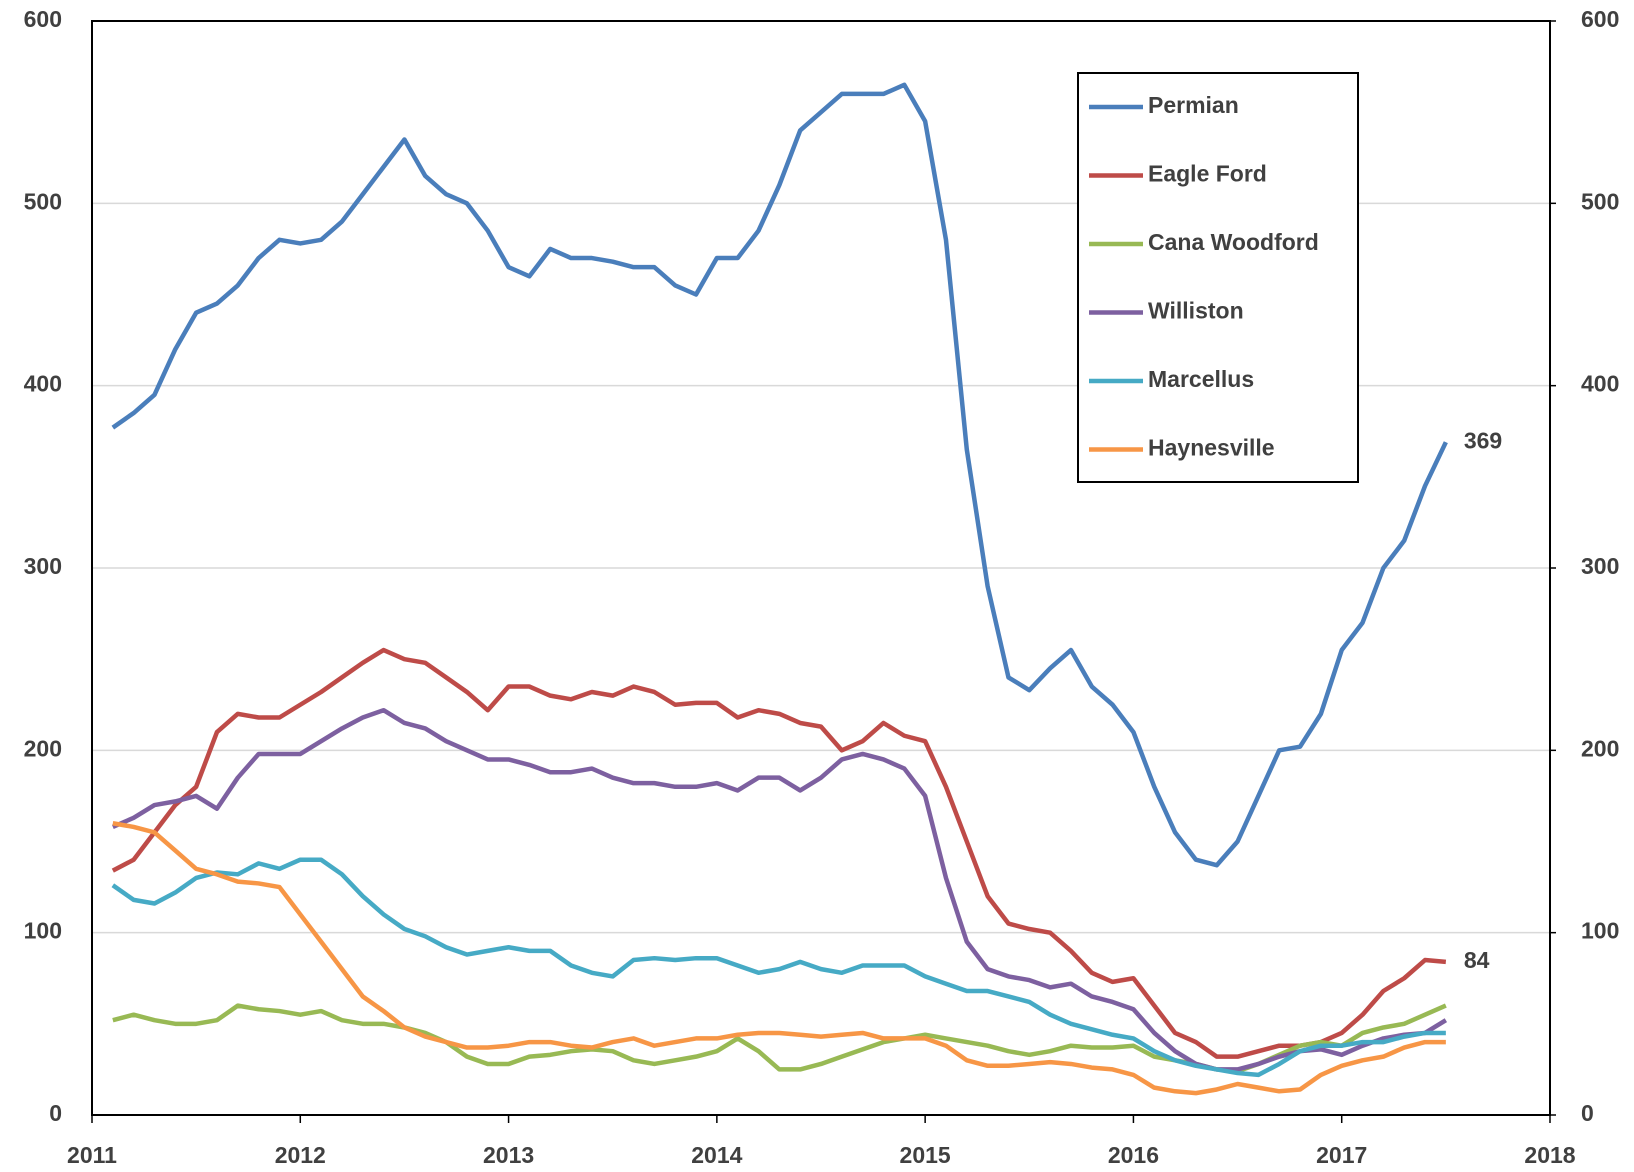 This screenshot has width=1634, height=1172. What do you see at coordinates (1549, 1155) in the screenshot?
I see `x-tick-label: 2018` at bounding box center [1549, 1155].